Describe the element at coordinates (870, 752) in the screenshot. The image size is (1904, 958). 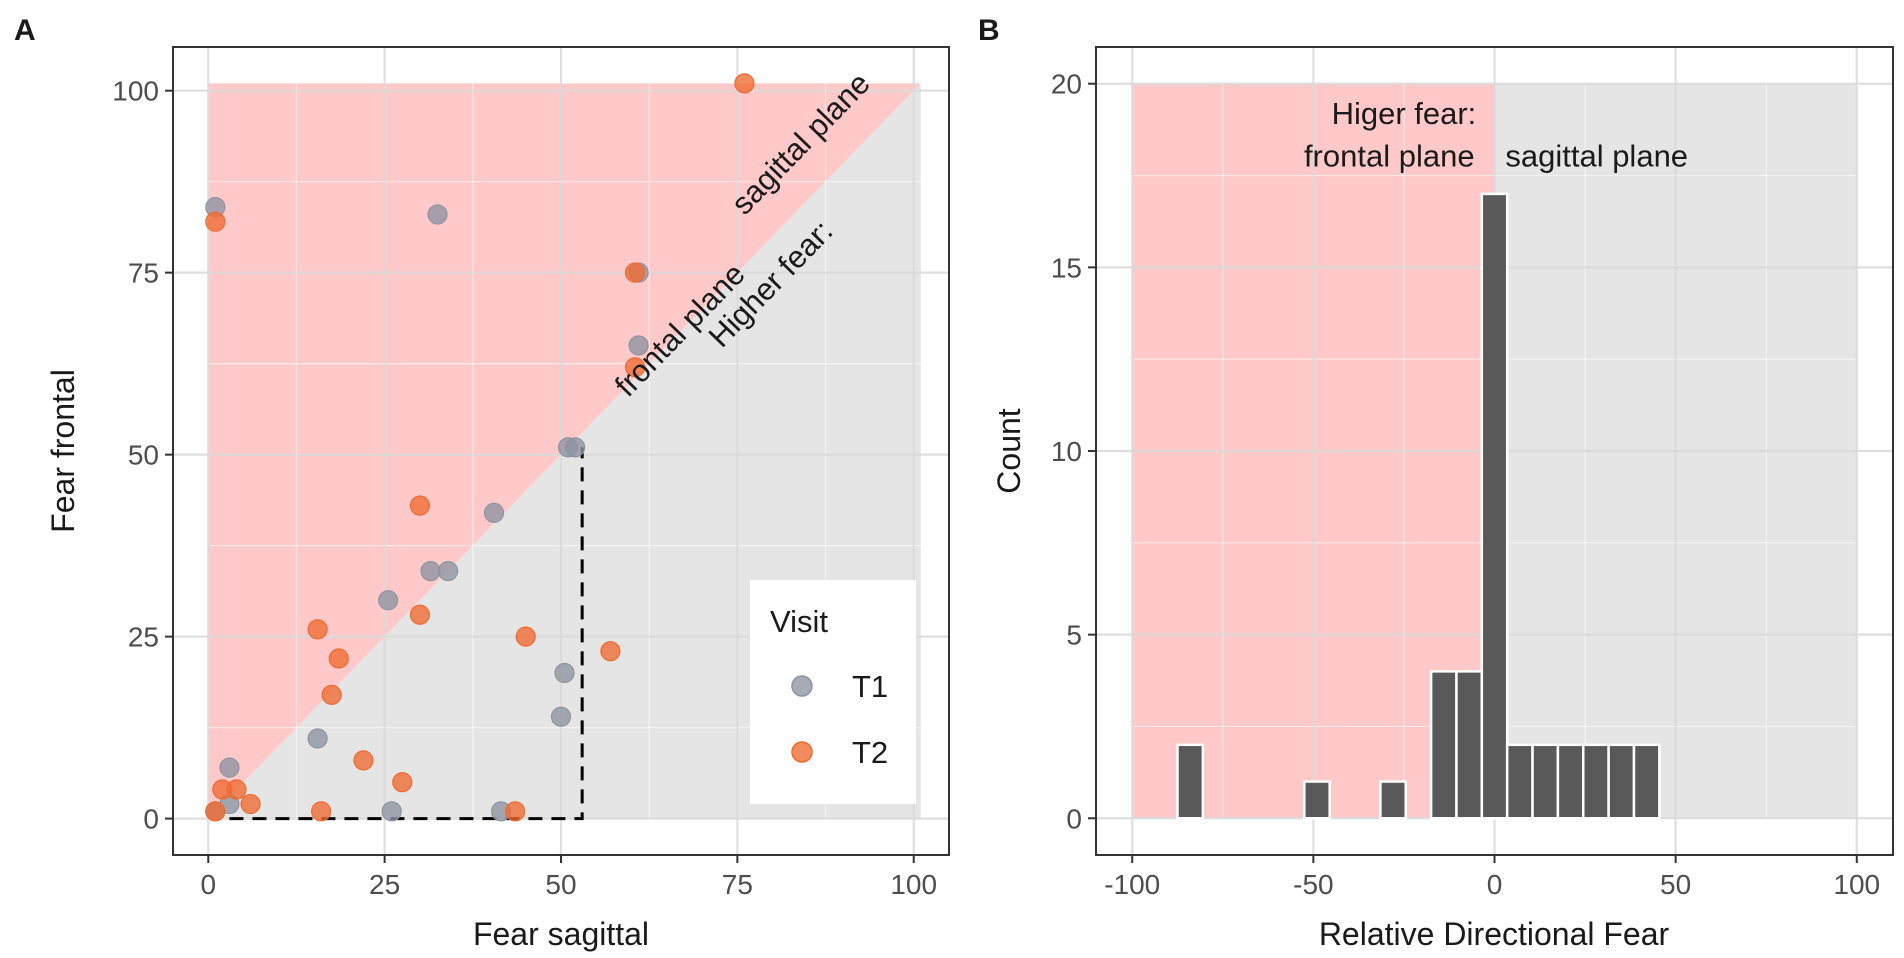
I see `legend-label-t2: T2` at that location.